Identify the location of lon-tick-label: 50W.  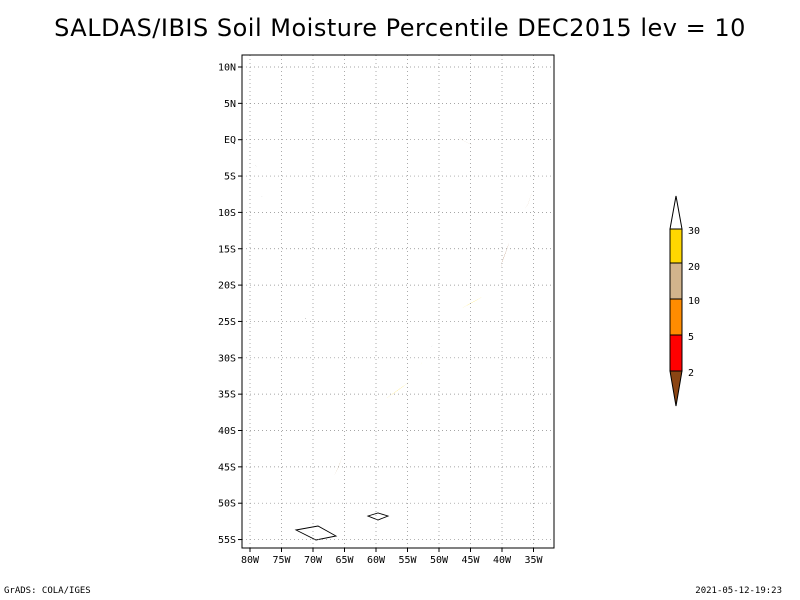
(439, 560).